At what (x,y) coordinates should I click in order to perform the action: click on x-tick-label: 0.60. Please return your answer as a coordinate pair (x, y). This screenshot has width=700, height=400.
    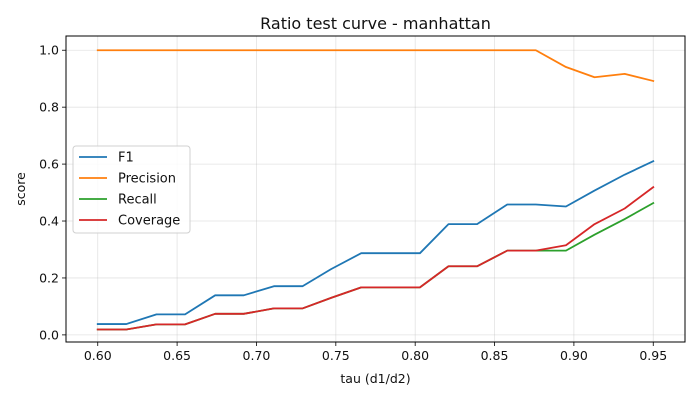
    Looking at the image, I should click on (98, 355).